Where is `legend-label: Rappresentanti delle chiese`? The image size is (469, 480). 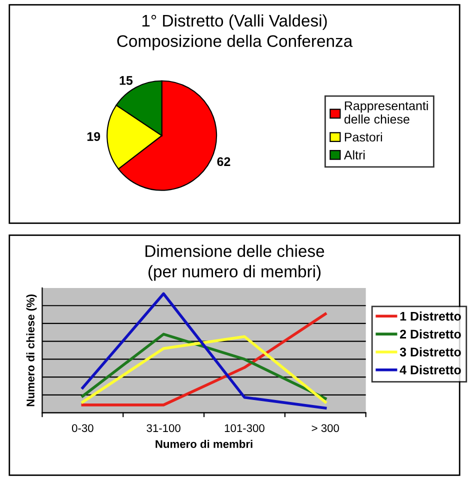 legend-label: Rappresentanti delle chiese is located at coordinates (386, 112).